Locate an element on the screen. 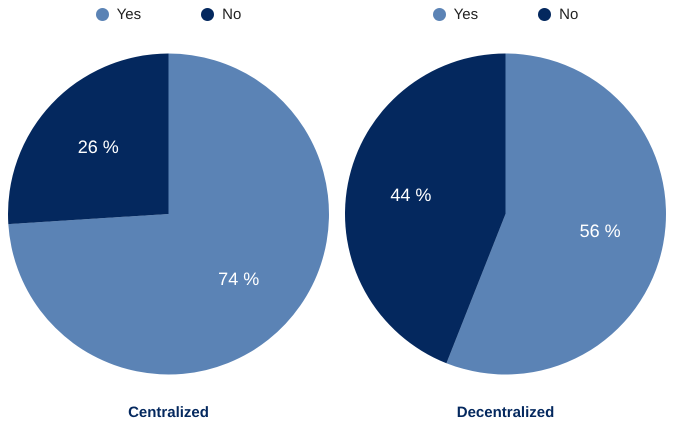 This screenshot has width=675, height=428. data-label: 26 % is located at coordinates (98, 147).